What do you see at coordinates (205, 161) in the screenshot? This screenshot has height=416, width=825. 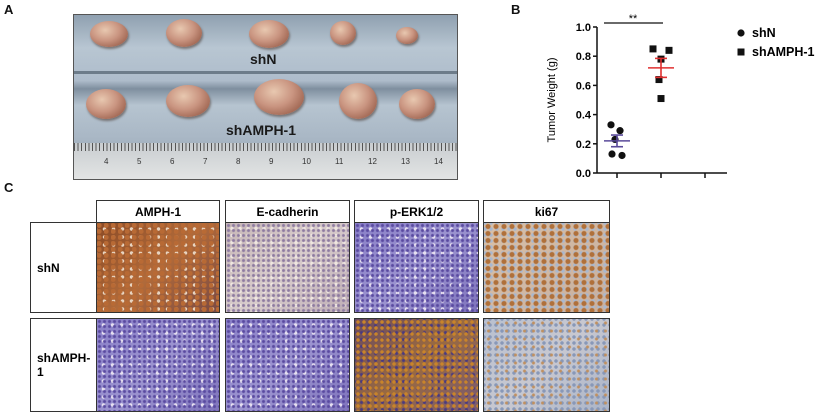 I see `ruler-number: 7` at bounding box center [205, 161].